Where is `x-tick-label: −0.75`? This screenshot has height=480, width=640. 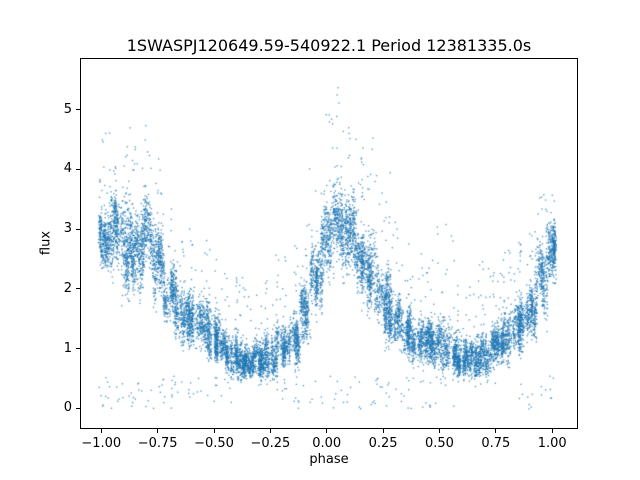
x-tick-label: −0.75 is located at coordinates (157, 443).